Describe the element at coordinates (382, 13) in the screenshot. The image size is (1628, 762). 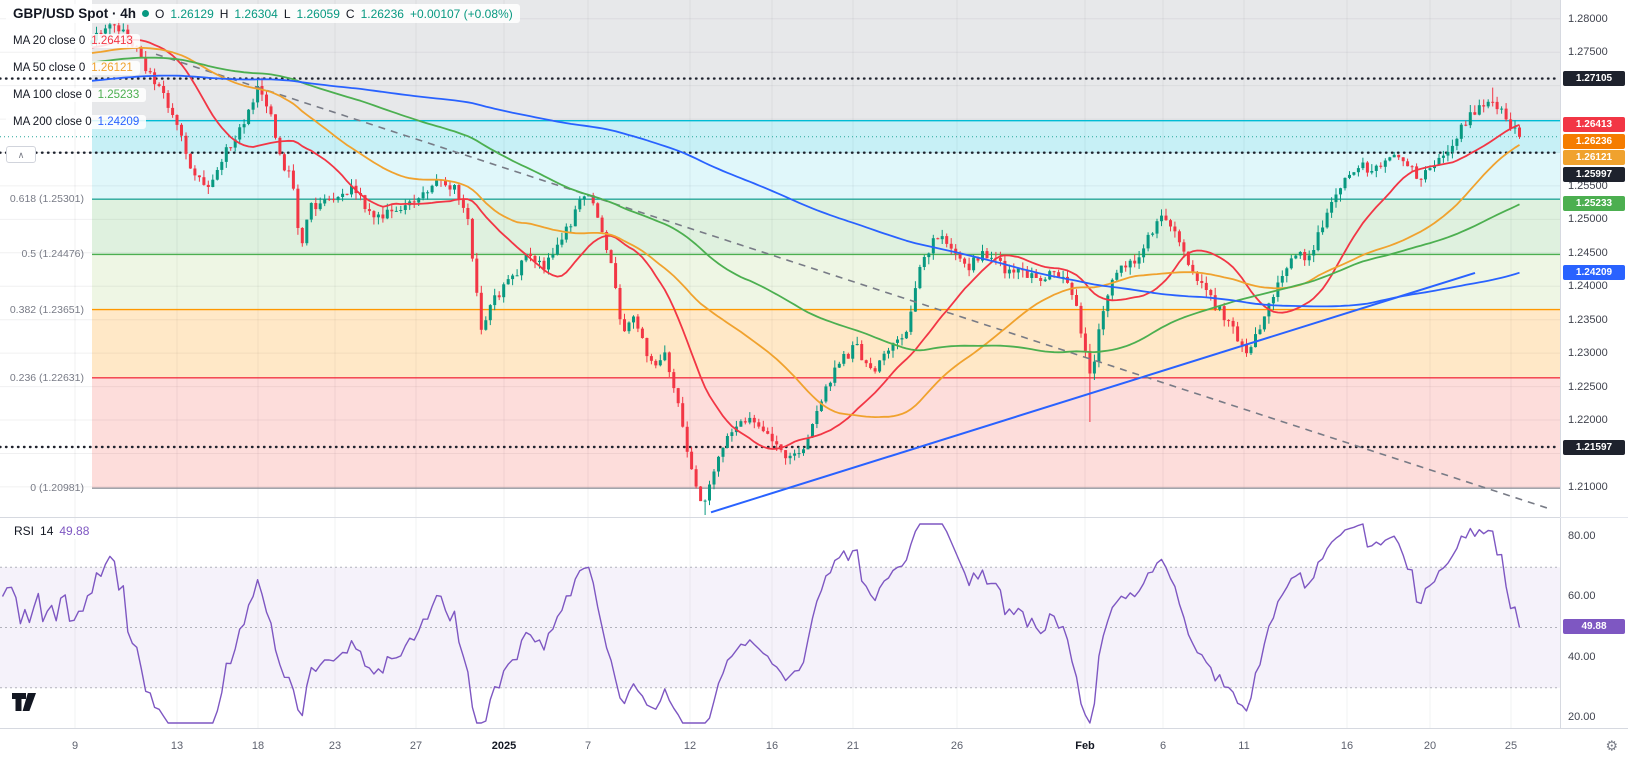
I see `close-value: 1.26236` at that location.